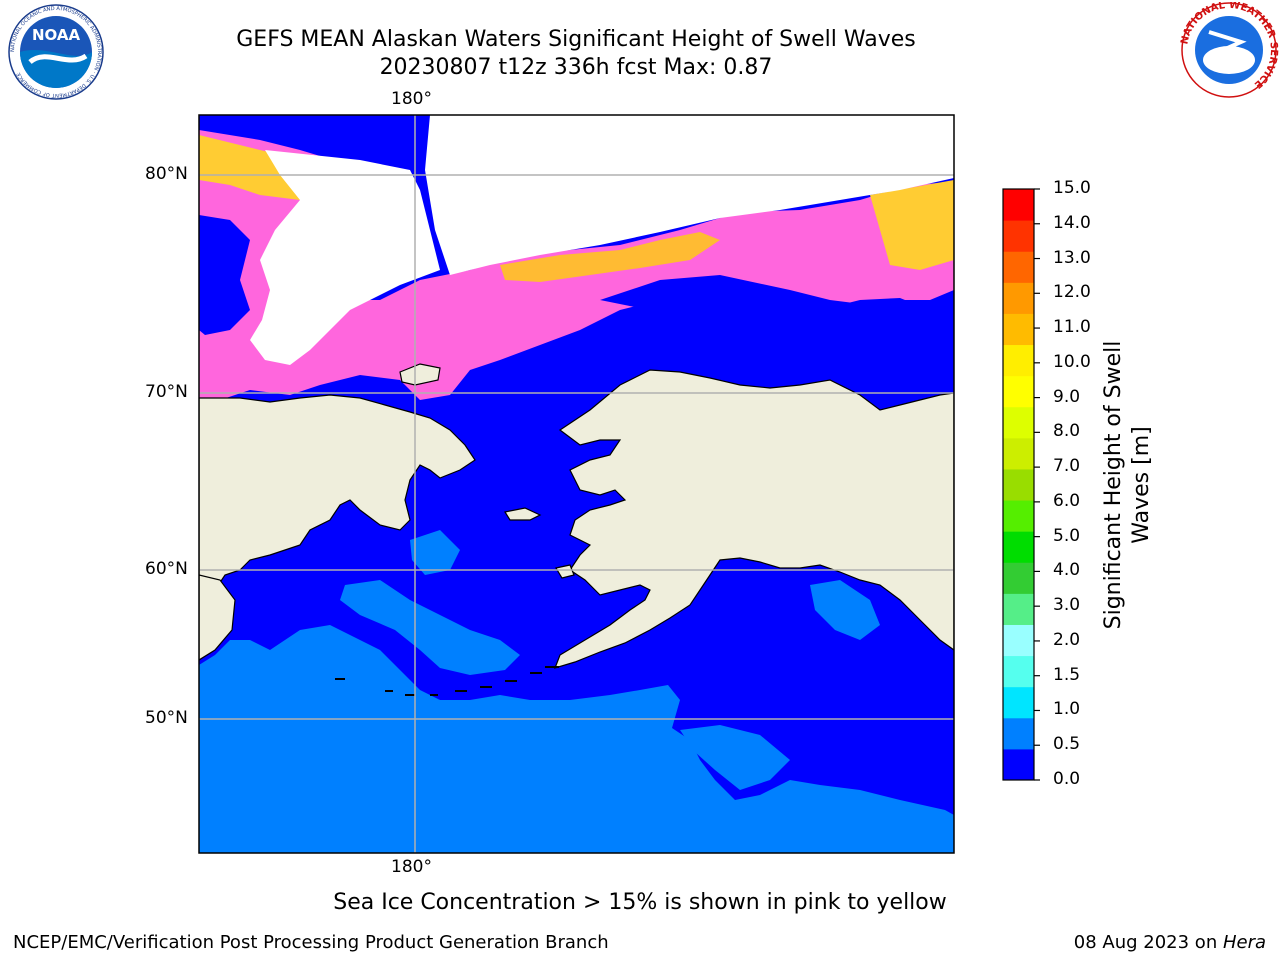 This screenshot has height=960, width=1280. I want to click on colorbar-tick-label: 14.0, so click(1072, 222).